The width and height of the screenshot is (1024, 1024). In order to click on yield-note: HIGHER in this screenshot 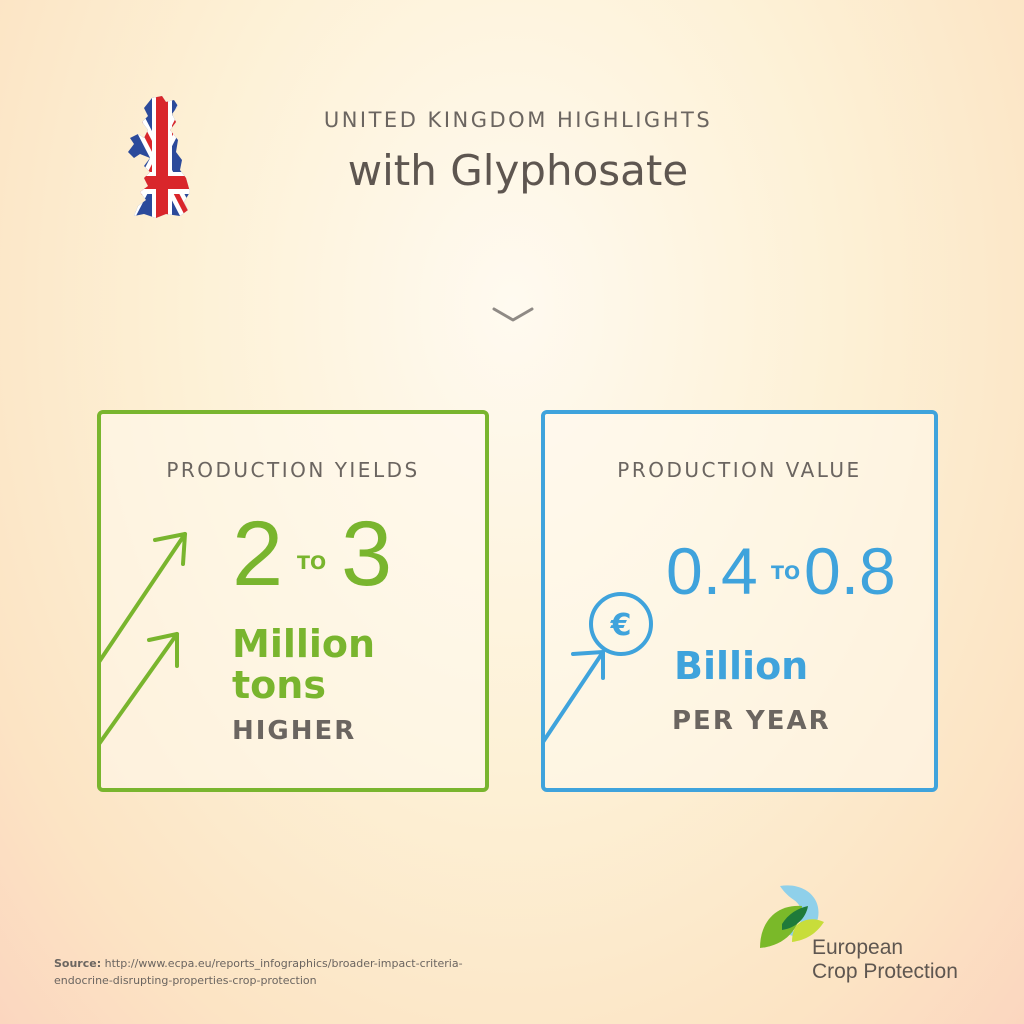, I will do `click(294, 731)`.